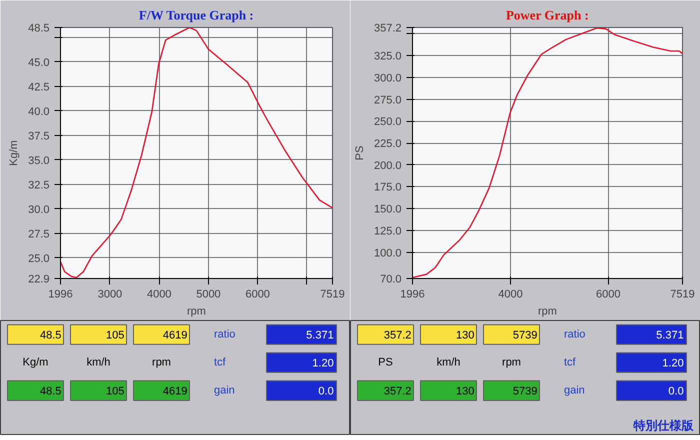 This screenshot has width=700, height=440. What do you see at coordinates (39, 258) in the screenshot?
I see `y-tick-label: 25.0` at bounding box center [39, 258].